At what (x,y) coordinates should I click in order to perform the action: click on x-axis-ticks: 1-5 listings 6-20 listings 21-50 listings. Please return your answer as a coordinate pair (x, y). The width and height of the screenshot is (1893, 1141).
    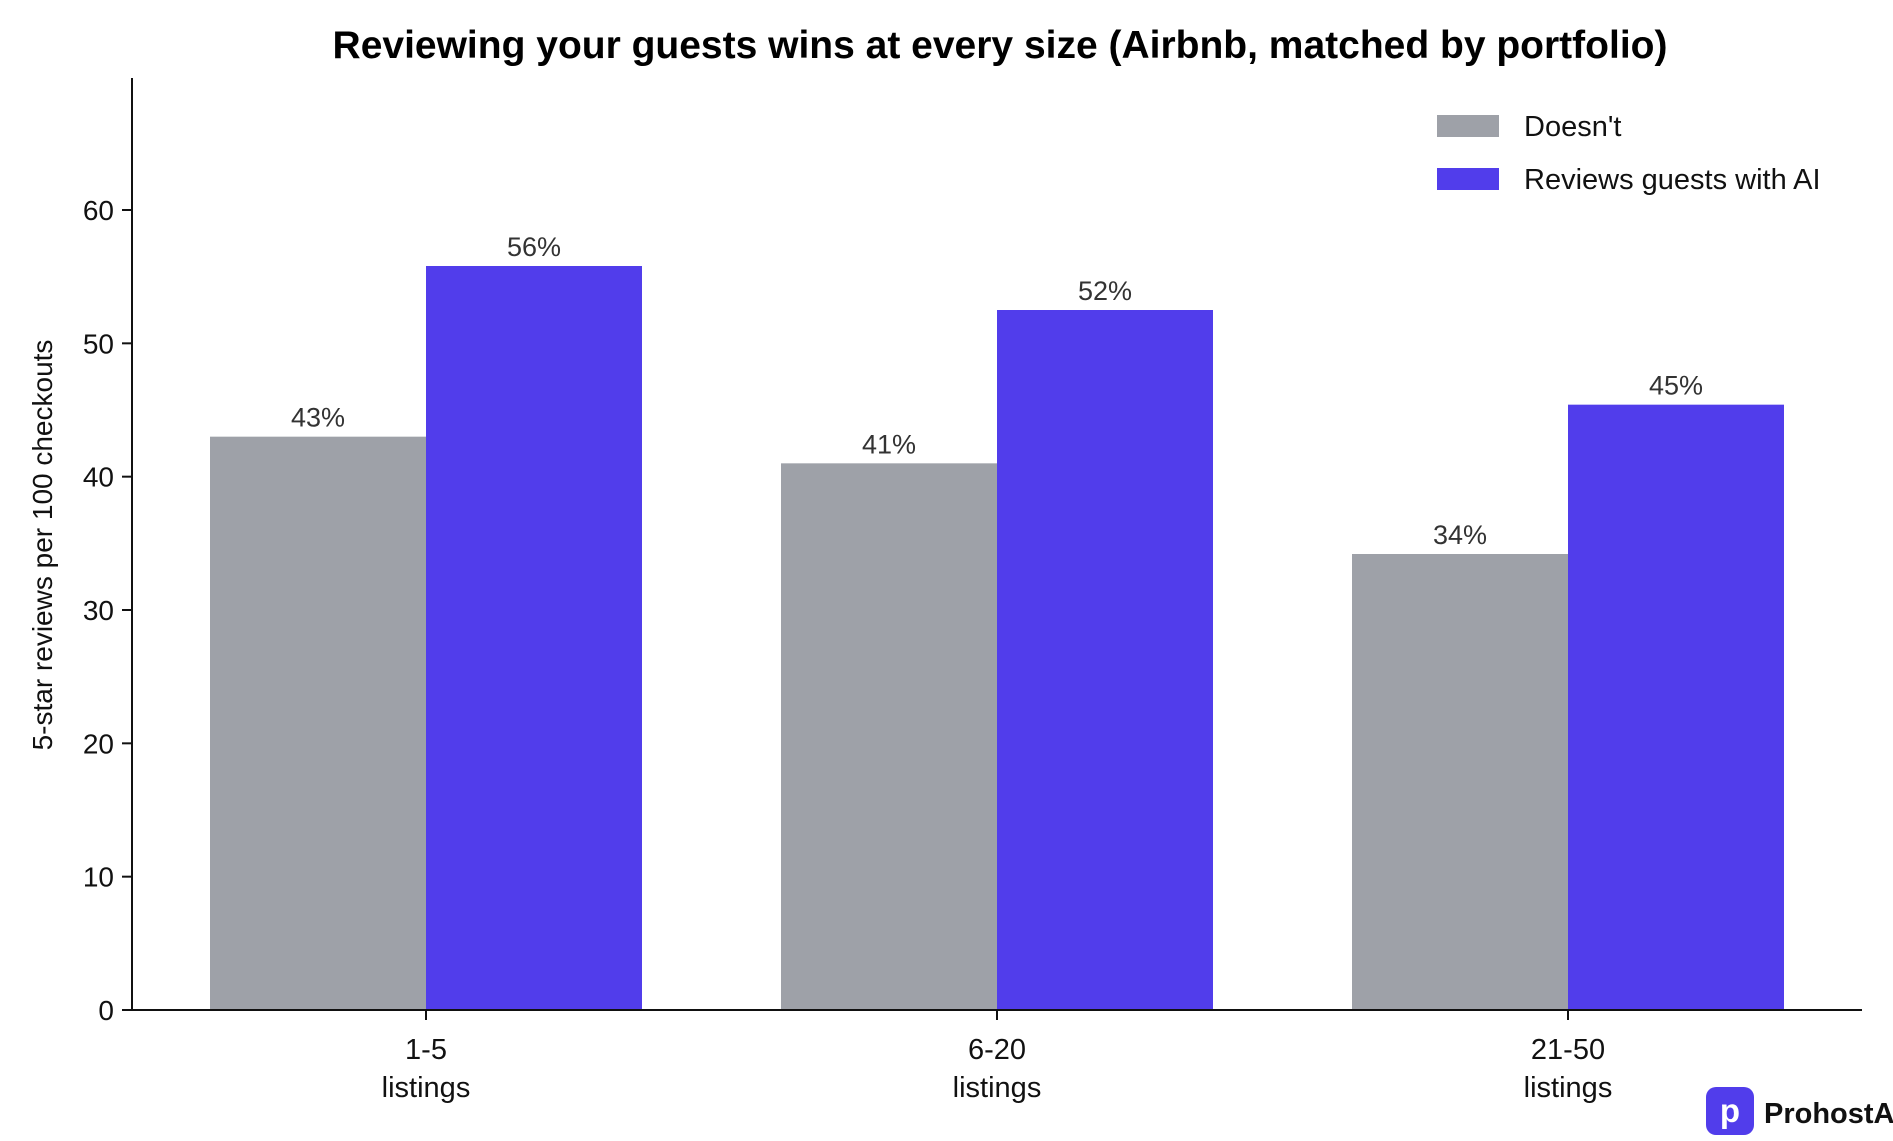
    Looking at the image, I should click on (997, 1057).